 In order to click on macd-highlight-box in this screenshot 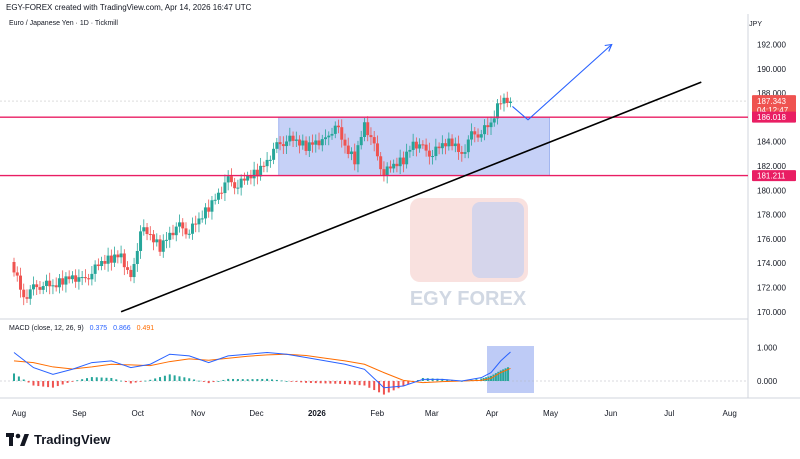, I will do `click(510, 369)`.